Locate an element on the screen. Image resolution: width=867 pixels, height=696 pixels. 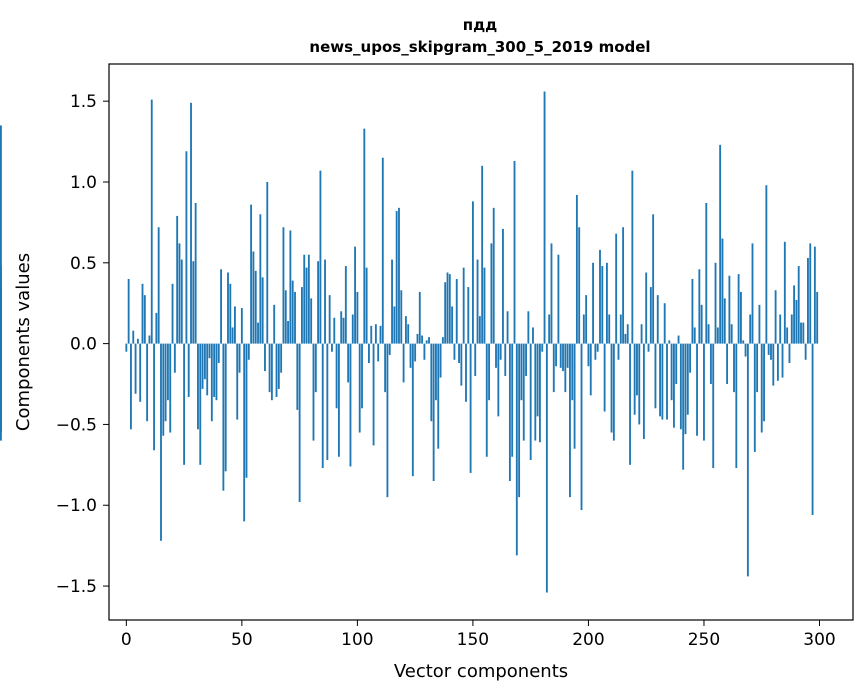
x-axis-ticks: 0 50 100 150 200 250 300 is located at coordinates (478, 635).